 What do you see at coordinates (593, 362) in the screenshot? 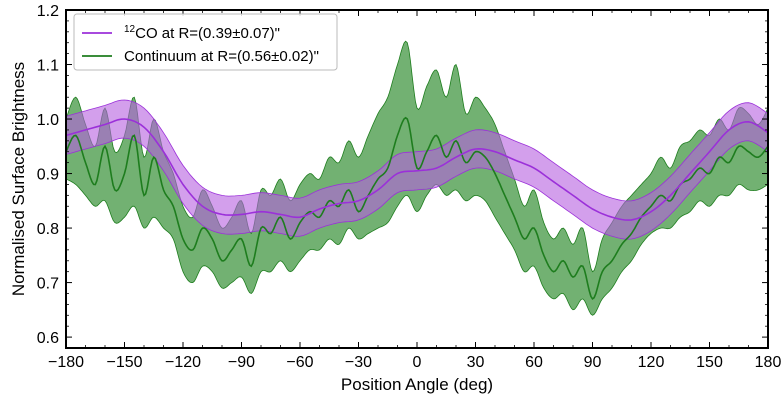
I see `x-tick-label: 90` at bounding box center [593, 362].